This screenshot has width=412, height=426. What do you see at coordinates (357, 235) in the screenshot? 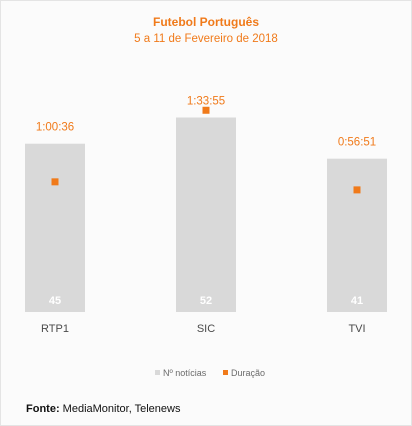
I see `bar-tvi` at bounding box center [357, 235].